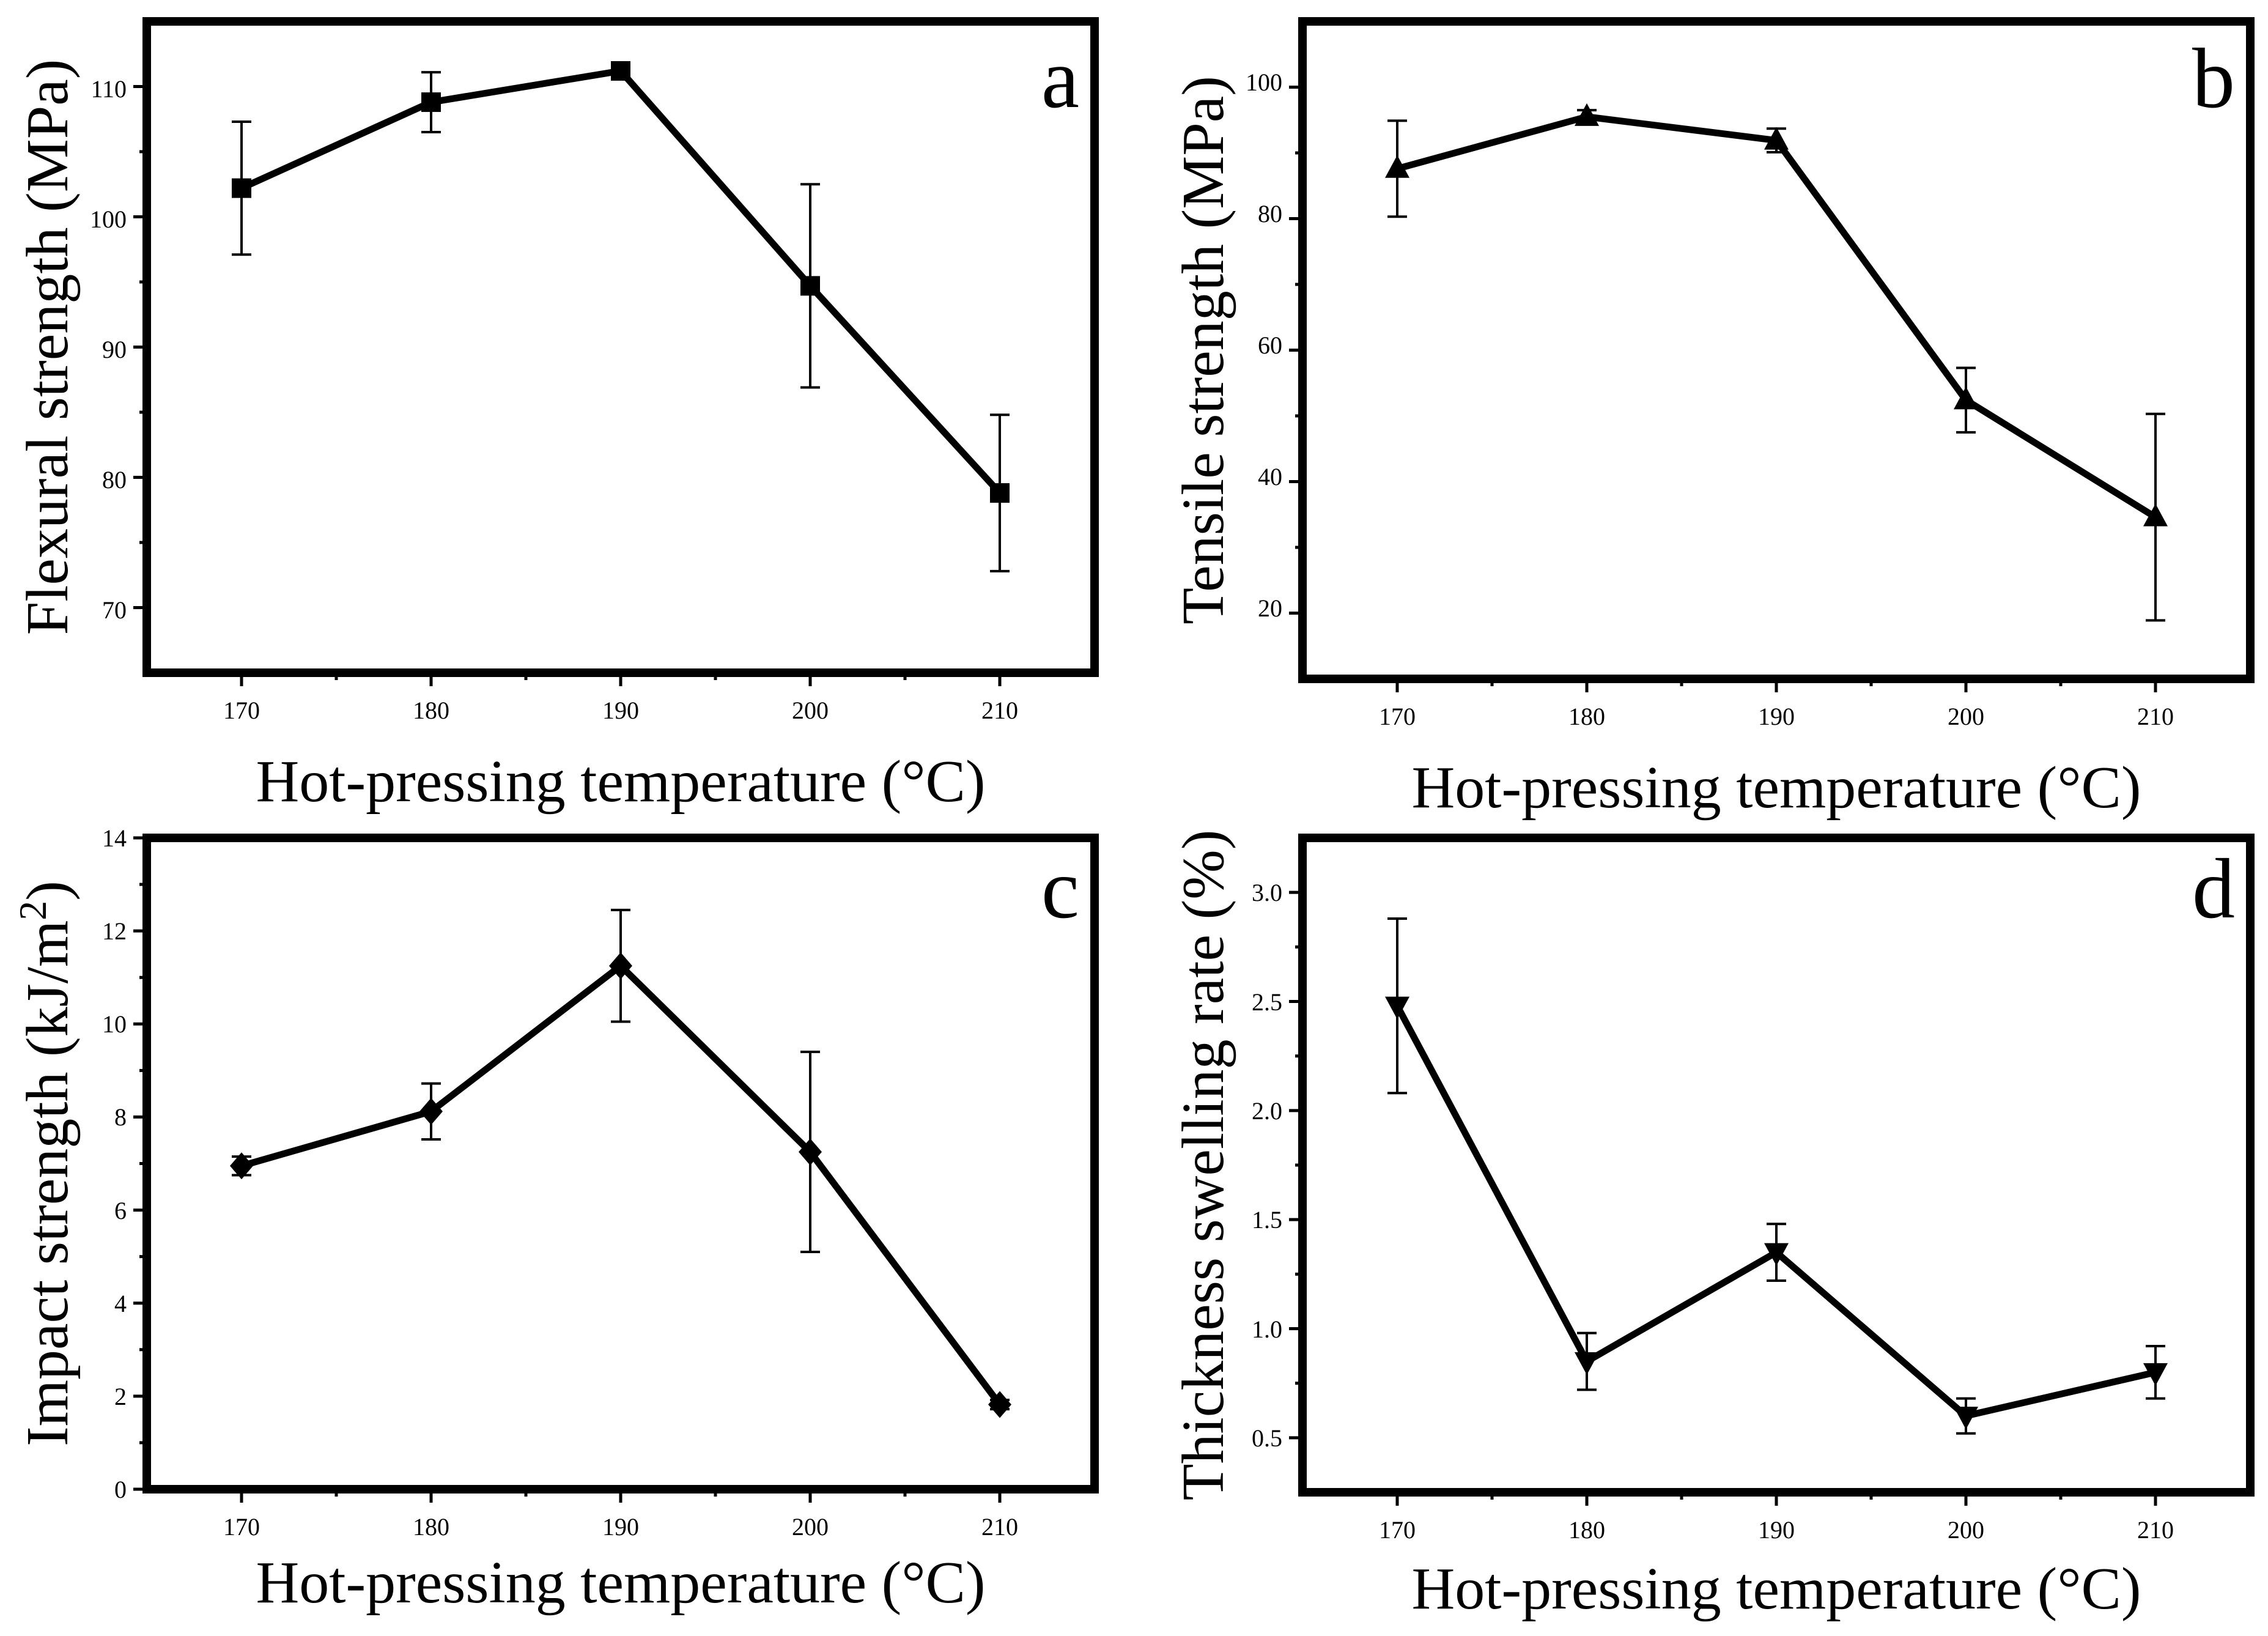  Describe the element at coordinates (32, 911) in the screenshot. I see `y-axis-label-sup-c: 2` at that location.